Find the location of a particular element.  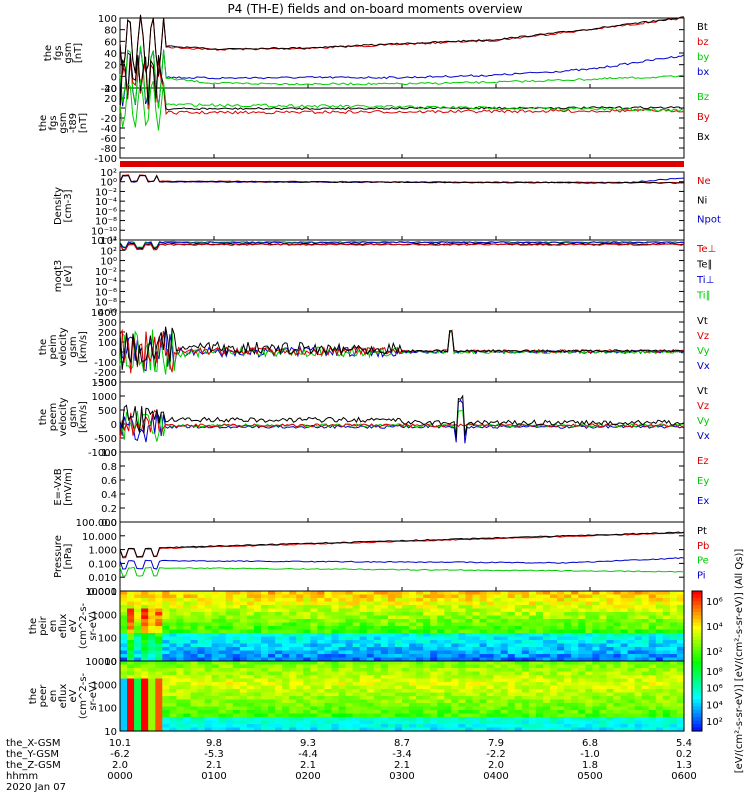

y-tick-label-temperature: 10⁻² is located at coordinates (106, 272).